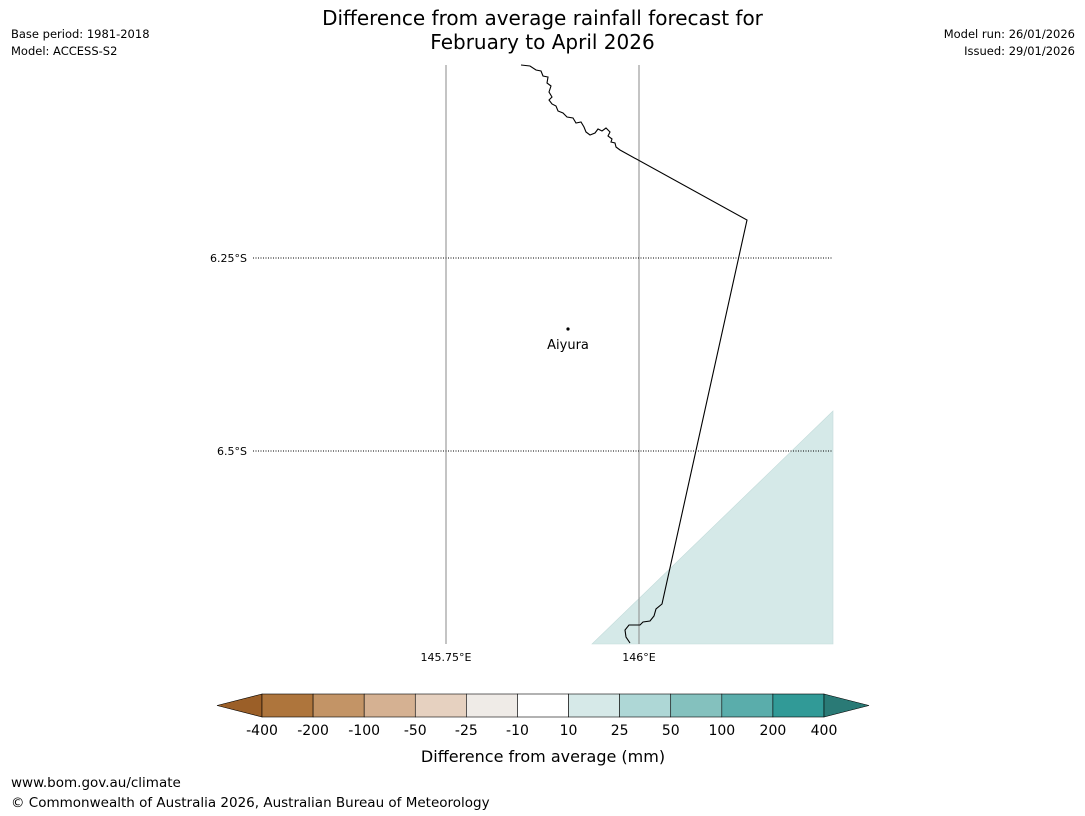 The height and width of the screenshot is (816, 1085). What do you see at coordinates (415, 731) in the screenshot?
I see `colorbar-tick-label: -50` at bounding box center [415, 731].